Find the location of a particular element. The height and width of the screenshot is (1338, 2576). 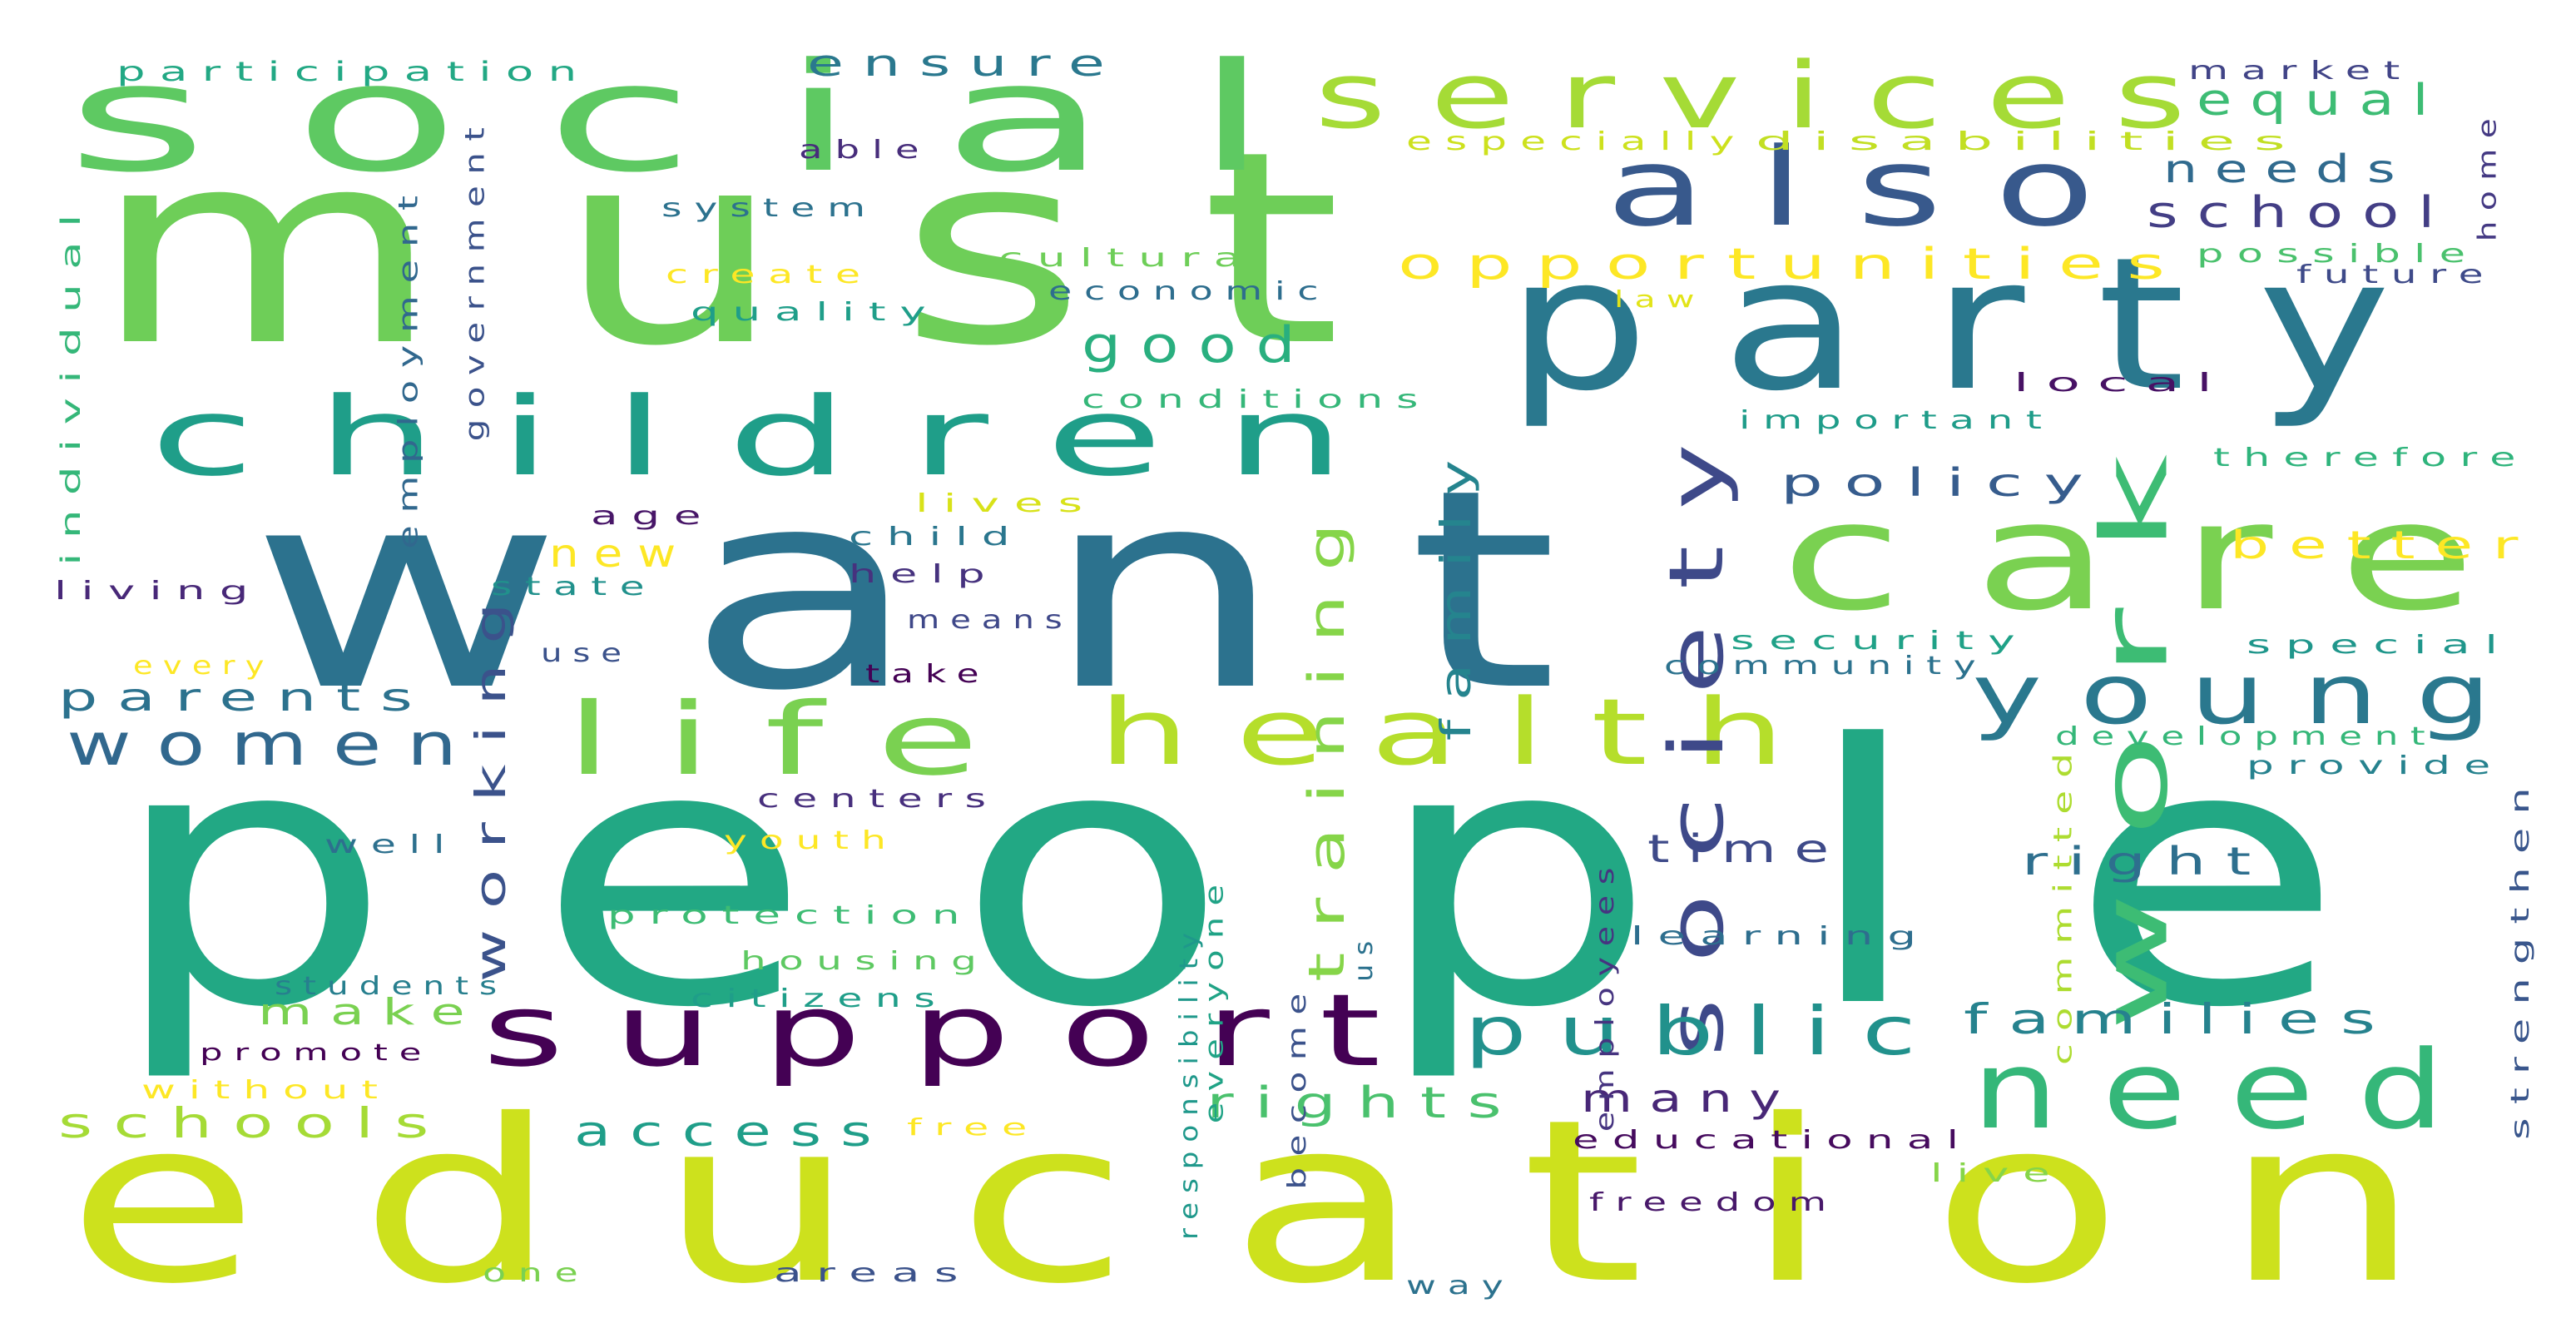

word-government: government is located at coordinates (474, 279).